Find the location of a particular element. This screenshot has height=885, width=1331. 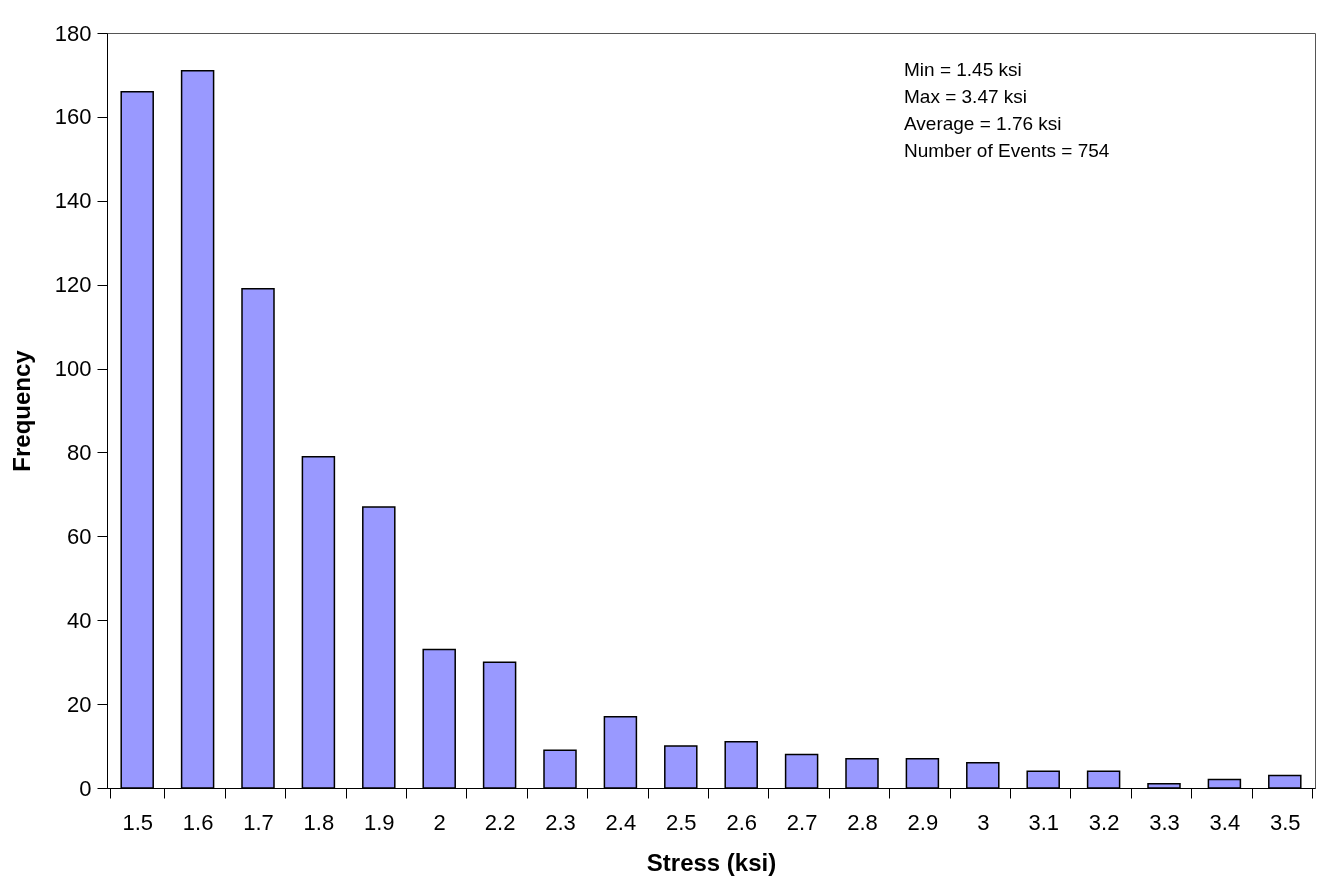

y-tick-label: 40 is located at coordinates (79, 620).